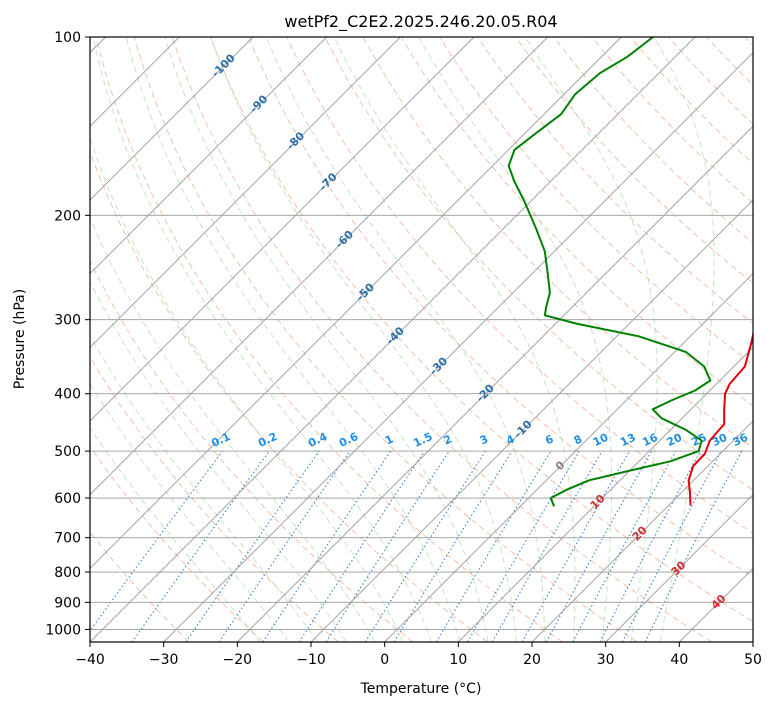 The image size is (775, 708). What do you see at coordinates (650, 440) in the screenshot?
I see `mixing-ratio-label: 16` at bounding box center [650, 440].